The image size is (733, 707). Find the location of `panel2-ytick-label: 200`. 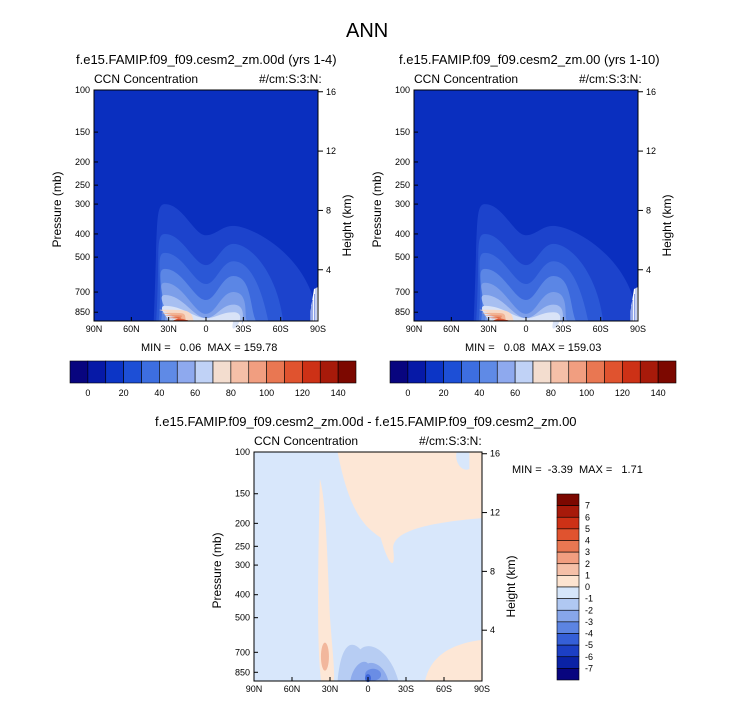

panel2-ytick-label: 200 is located at coordinates (402, 162).